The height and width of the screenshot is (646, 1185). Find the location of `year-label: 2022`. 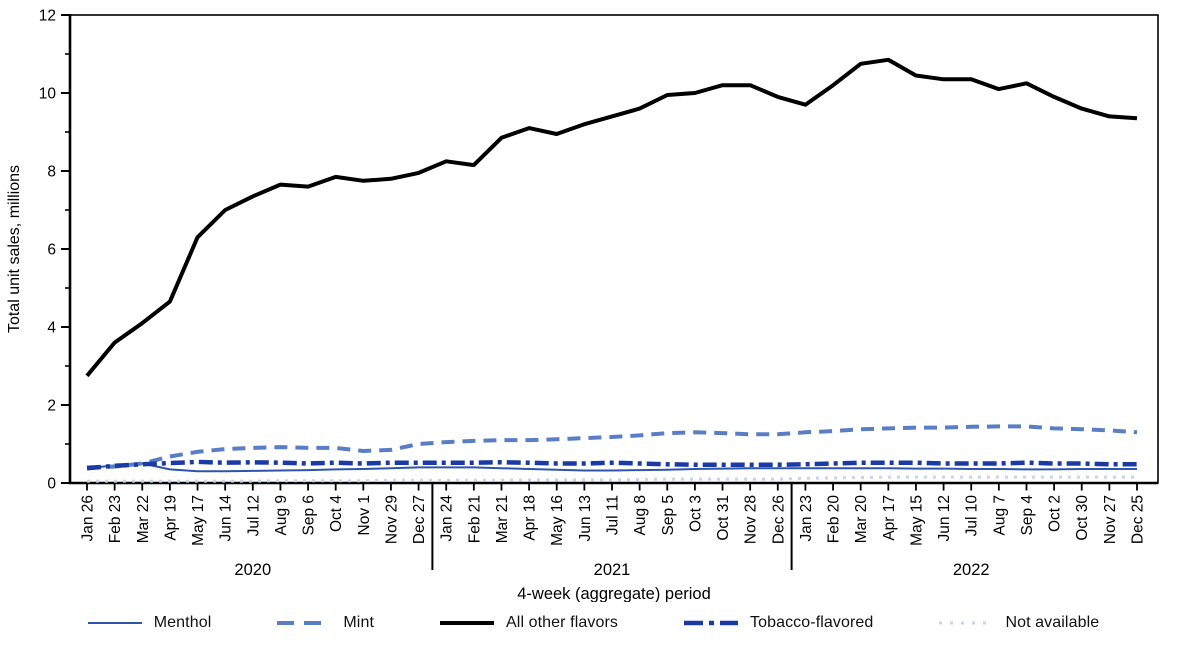

year-label: 2022 is located at coordinates (971, 570).